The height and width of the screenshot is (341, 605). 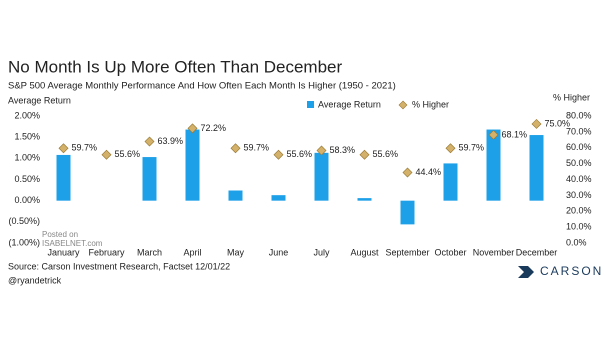 I want to click on data-label: 72.2%, so click(x=214, y=128).